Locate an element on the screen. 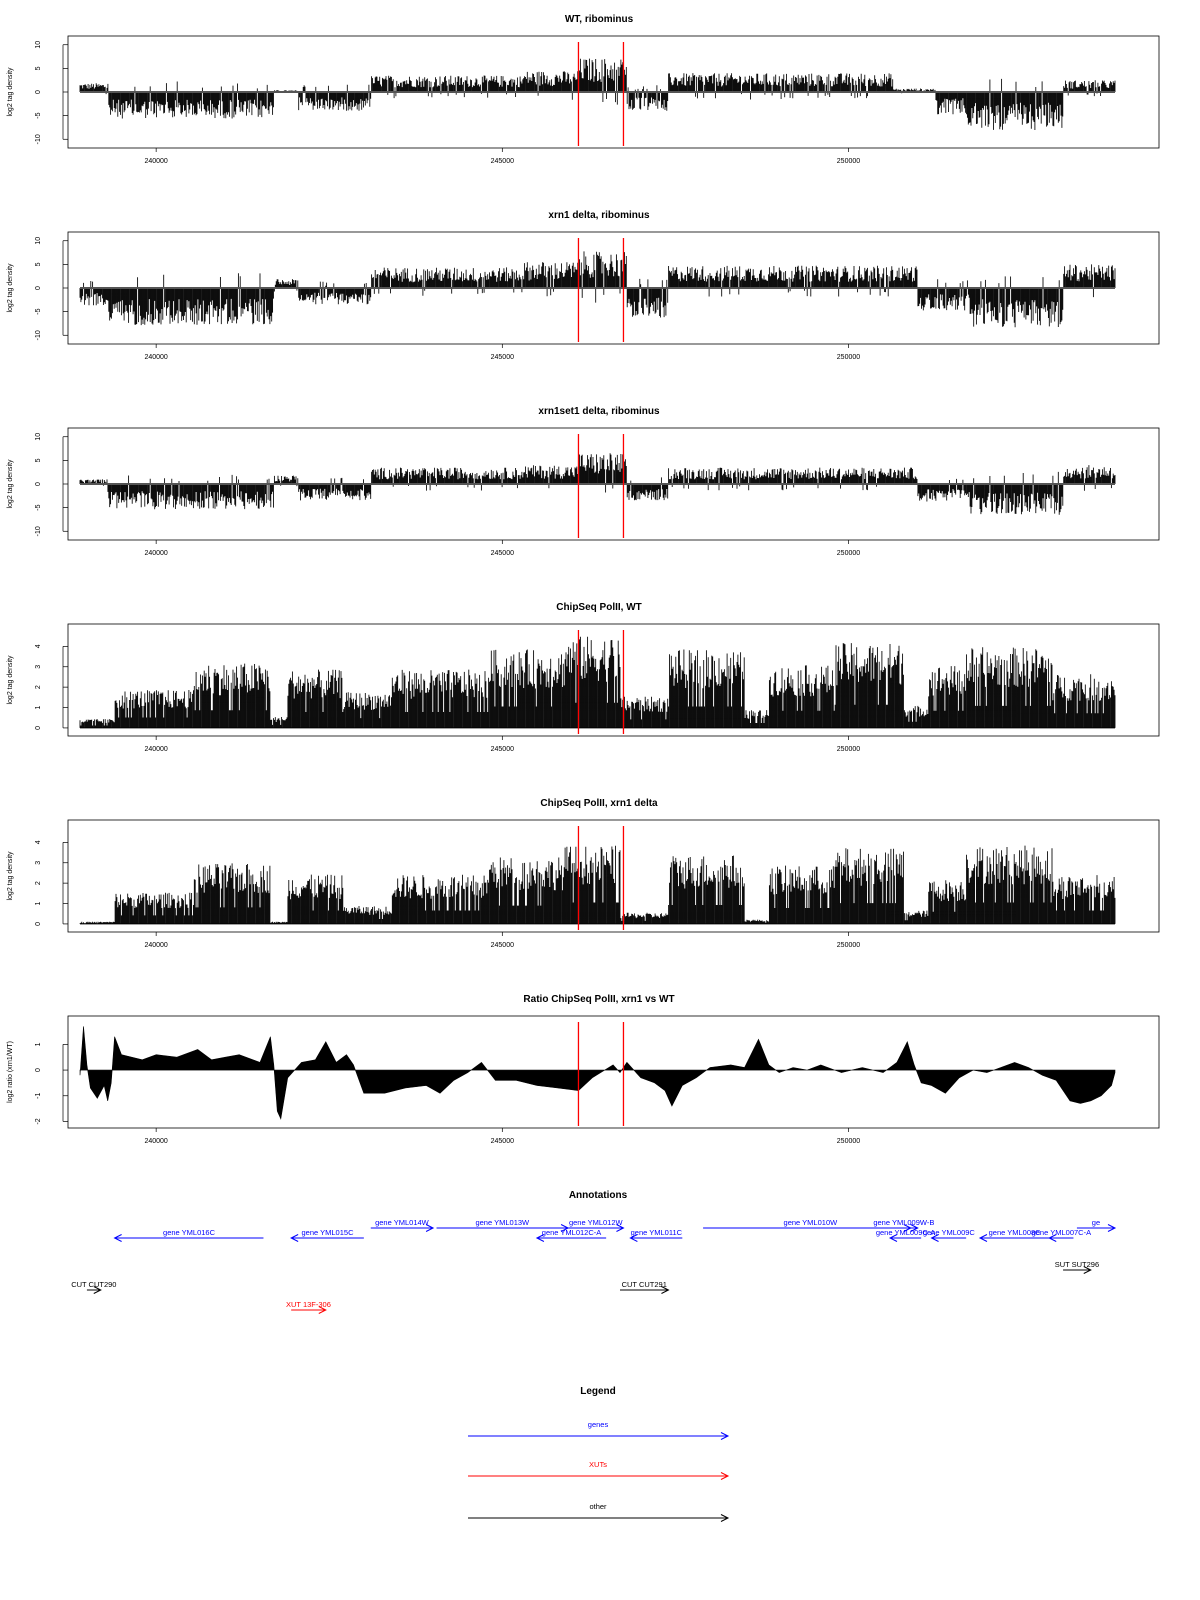 Image resolution: width=1200 pixels, height=1600 pixels. panel-title: Ratio ChipSeq PolII, xrn1 vs WT is located at coordinates (598, 999).